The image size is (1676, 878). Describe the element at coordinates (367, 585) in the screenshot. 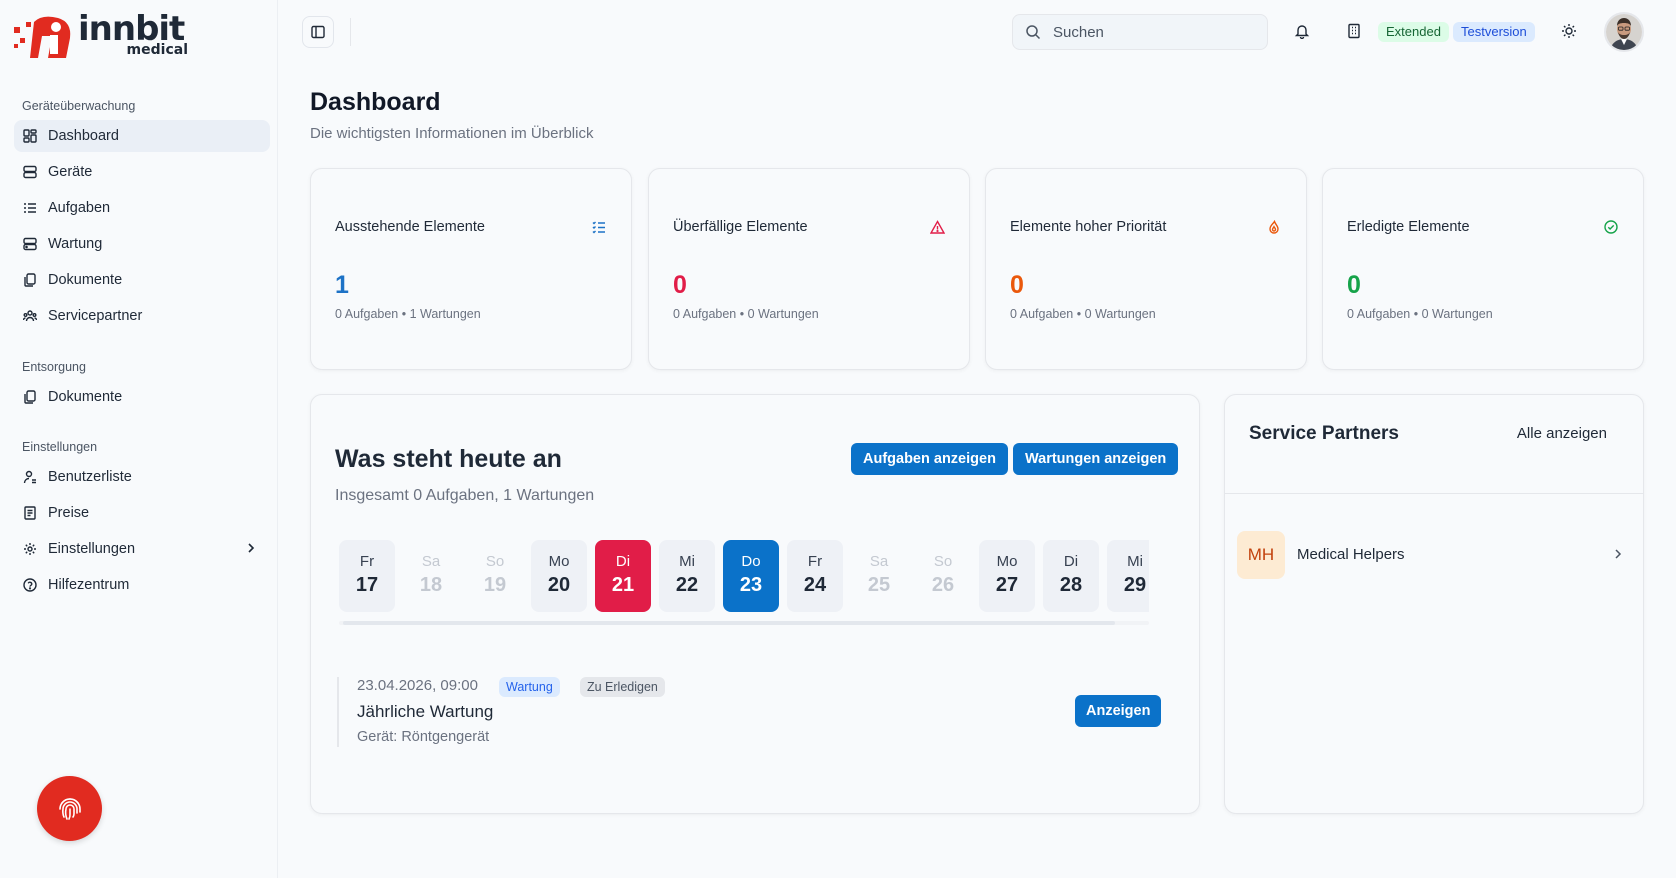

I see `day-number: 17` at that location.